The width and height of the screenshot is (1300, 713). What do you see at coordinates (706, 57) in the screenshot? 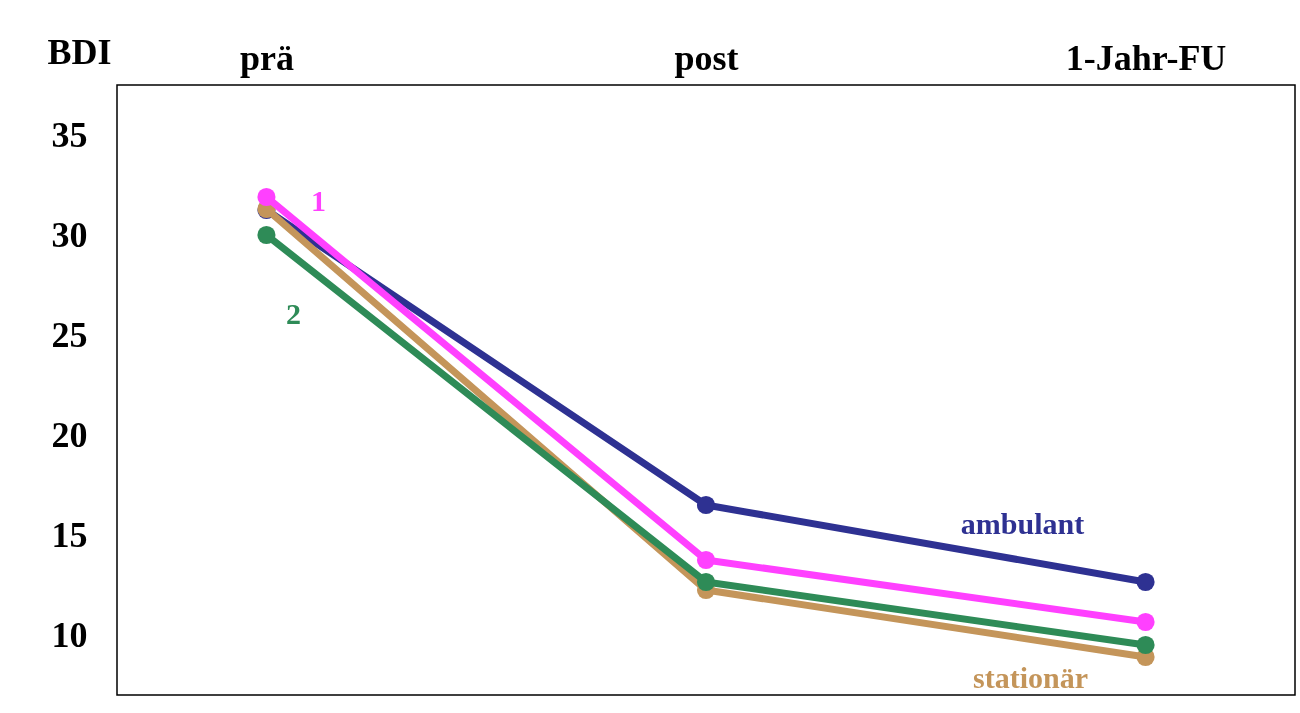
I see `x-tick-label: post` at bounding box center [706, 57].